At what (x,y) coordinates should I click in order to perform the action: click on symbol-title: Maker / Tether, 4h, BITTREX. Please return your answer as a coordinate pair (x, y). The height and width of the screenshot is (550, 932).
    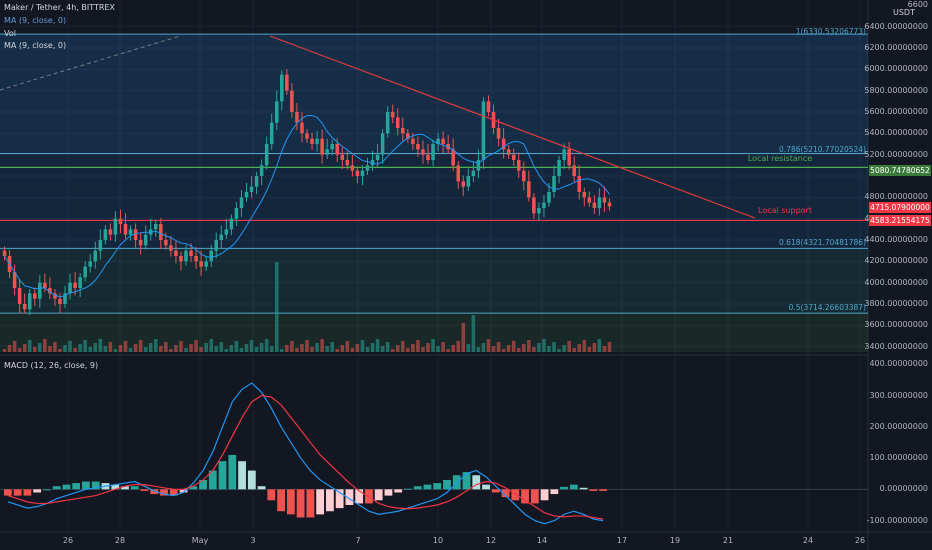
    Looking at the image, I should click on (59, 7).